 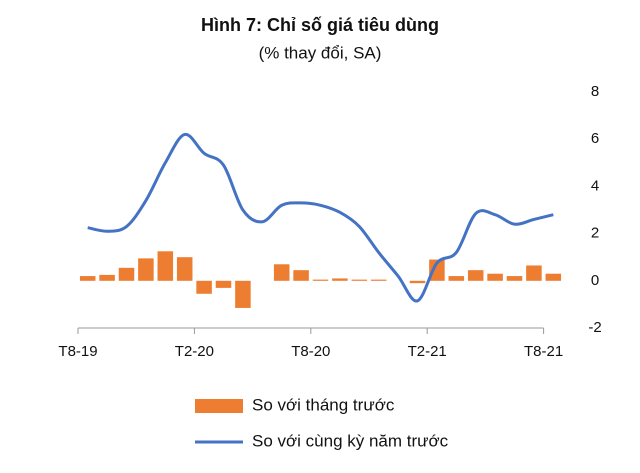 I want to click on x-tick-label: T2-20, so click(x=194, y=351).